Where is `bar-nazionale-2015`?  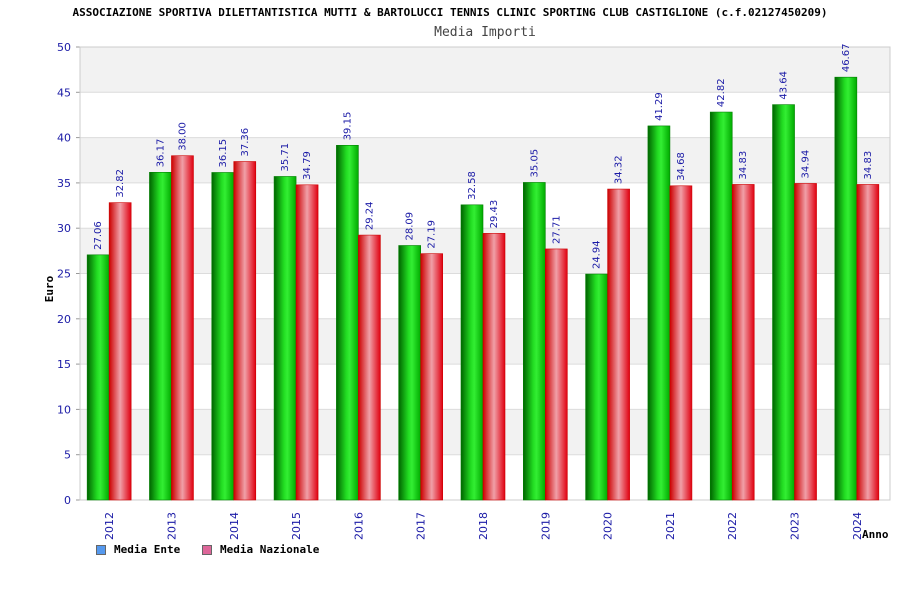 bar-nazionale-2015 is located at coordinates (307, 342).